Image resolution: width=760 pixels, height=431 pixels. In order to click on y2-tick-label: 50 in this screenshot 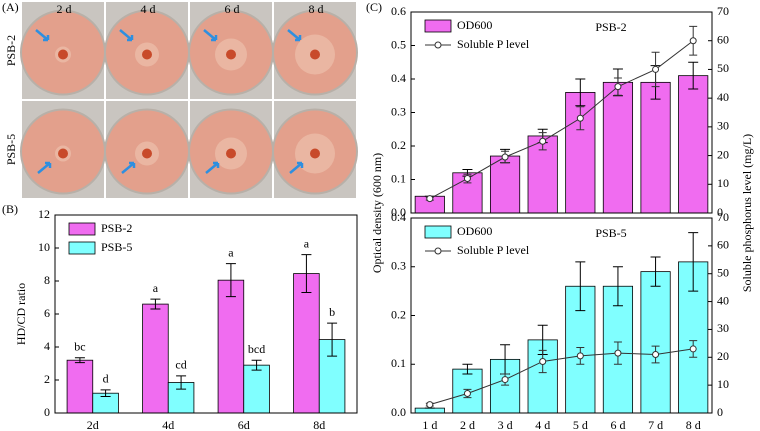, I will do `click(723, 68)`.